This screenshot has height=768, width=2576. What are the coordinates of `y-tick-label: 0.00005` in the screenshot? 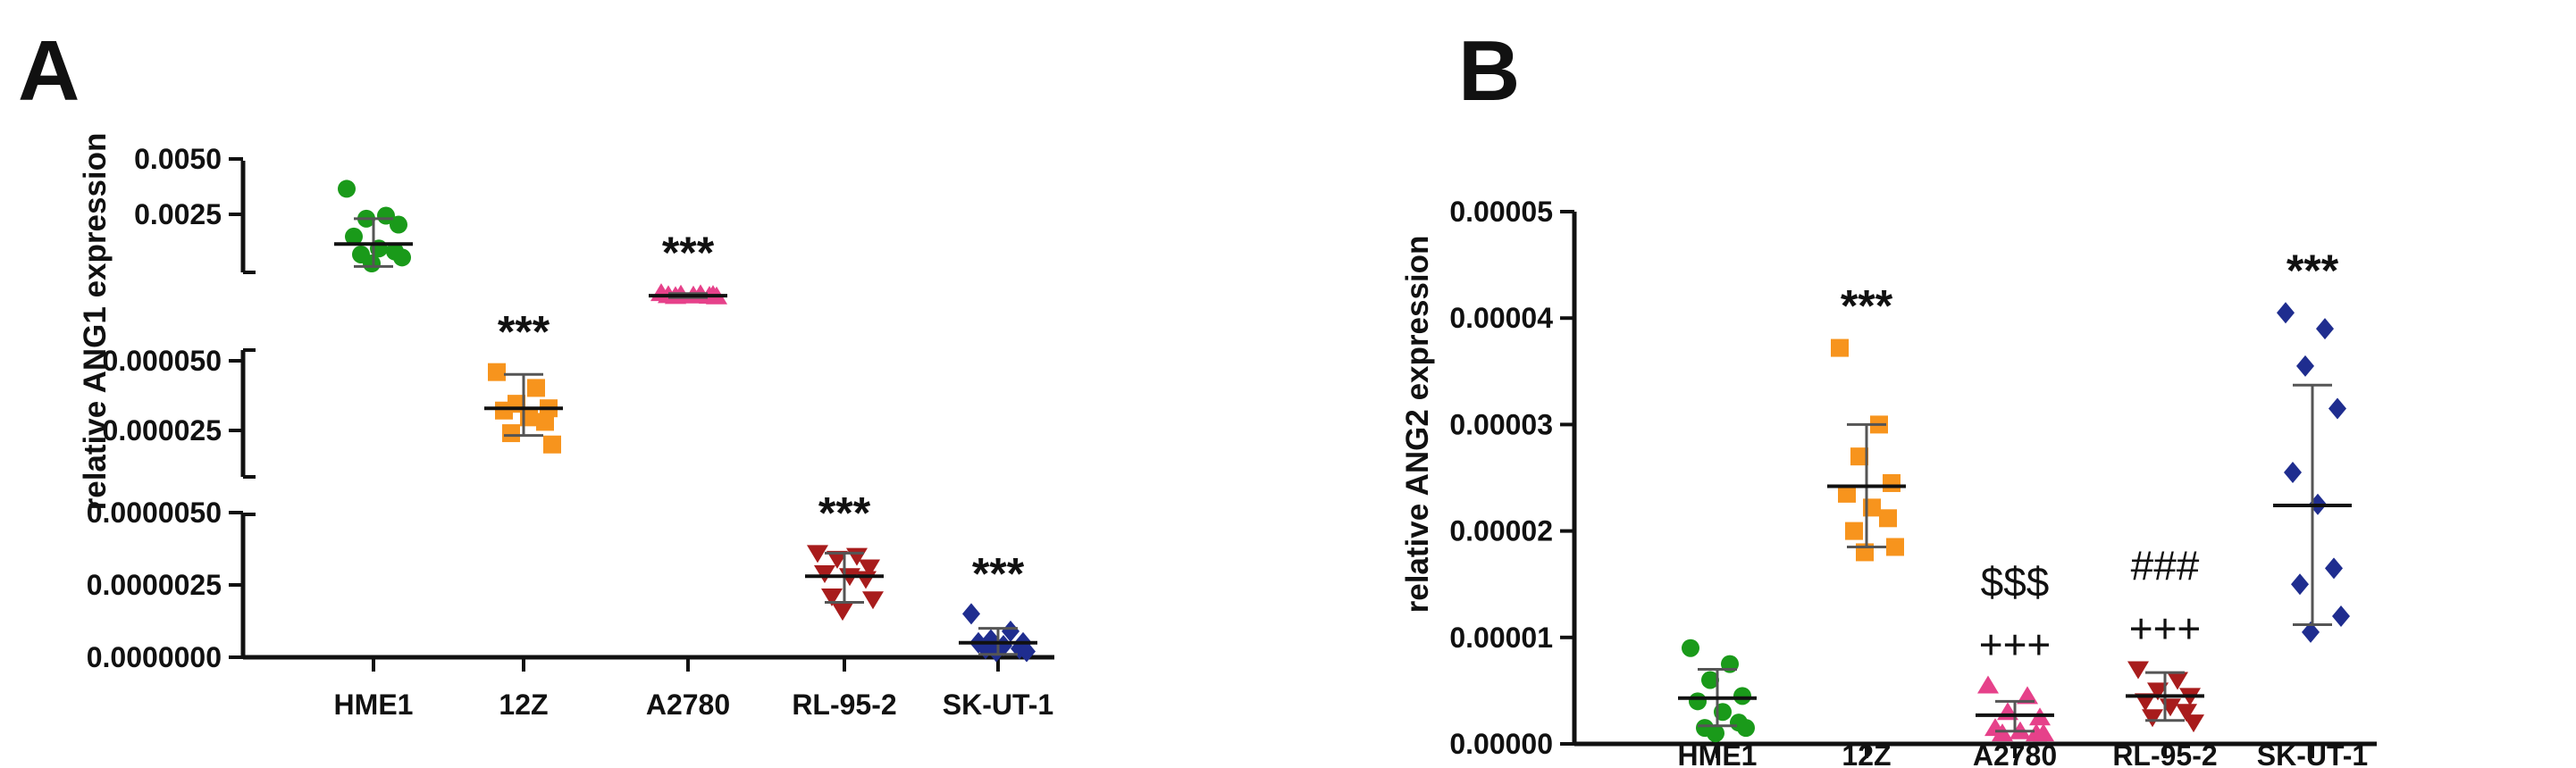 It's located at (1501, 212).